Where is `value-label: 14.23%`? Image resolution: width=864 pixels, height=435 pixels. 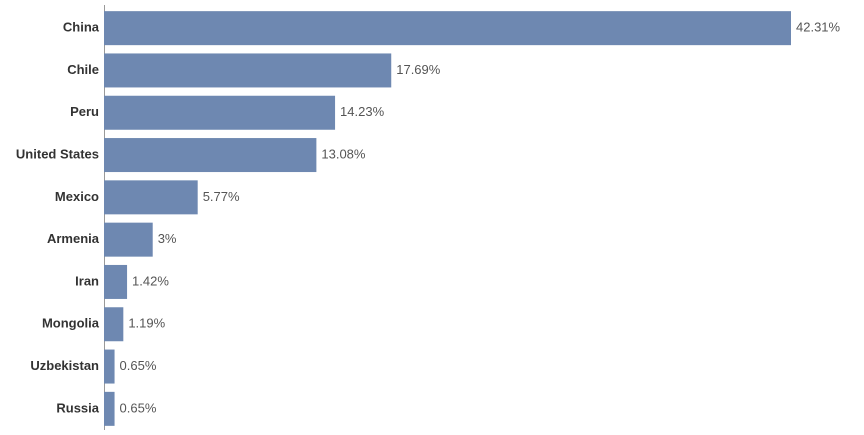 value-label: 14.23% is located at coordinates (362, 111).